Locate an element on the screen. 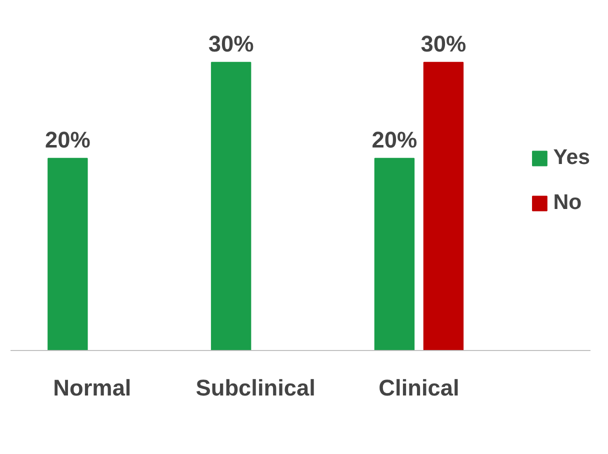  x-tick-label: Subclinical is located at coordinates (256, 387).